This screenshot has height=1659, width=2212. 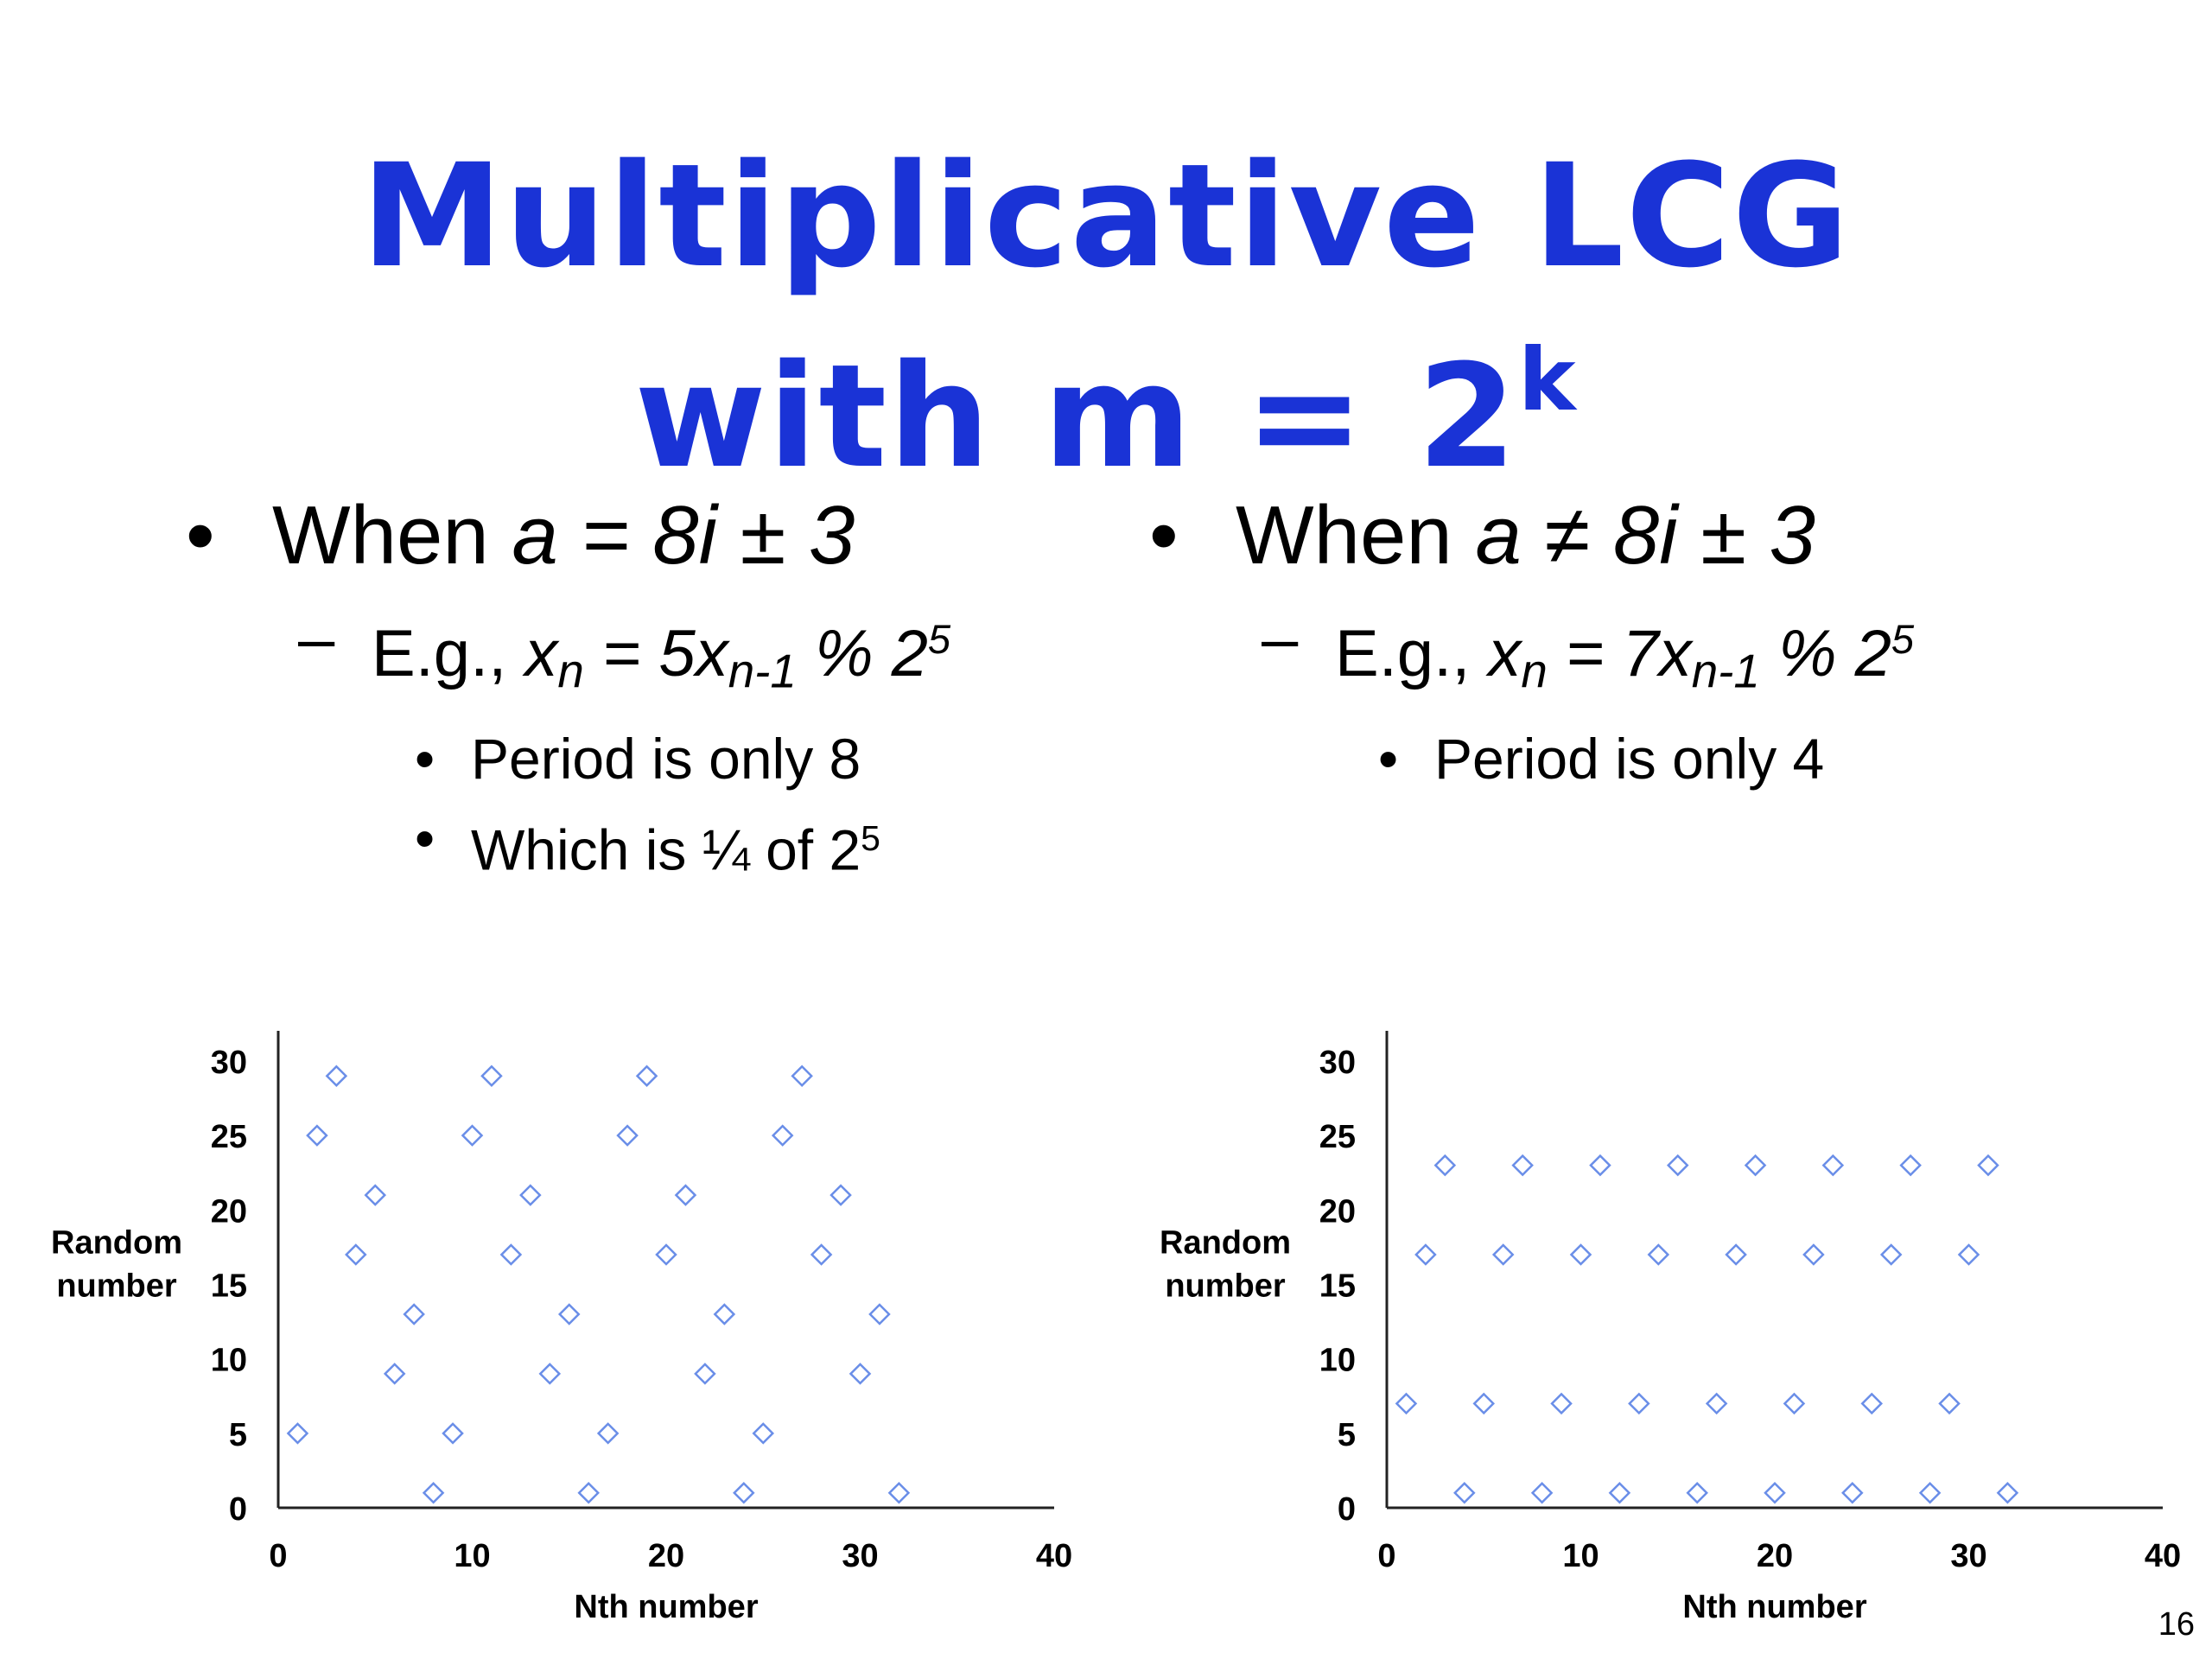 What do you see at coordinates (870, 837) in the screenshot?
I see `left-point-2-sup: 5` at bounding box center [870, 837].